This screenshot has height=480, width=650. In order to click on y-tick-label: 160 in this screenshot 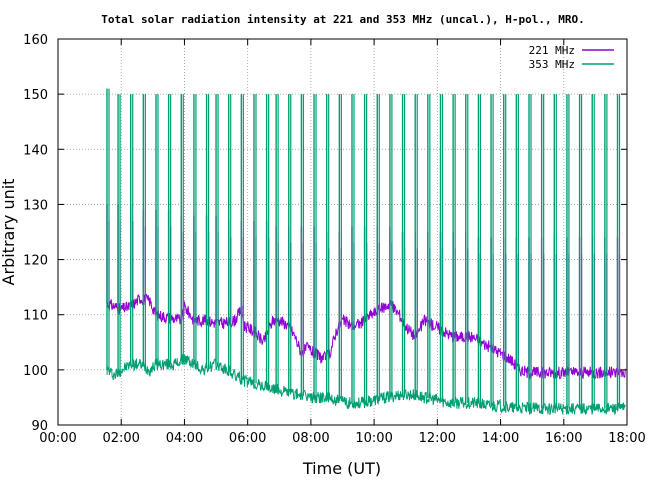, I will do `click(35, 40)`.